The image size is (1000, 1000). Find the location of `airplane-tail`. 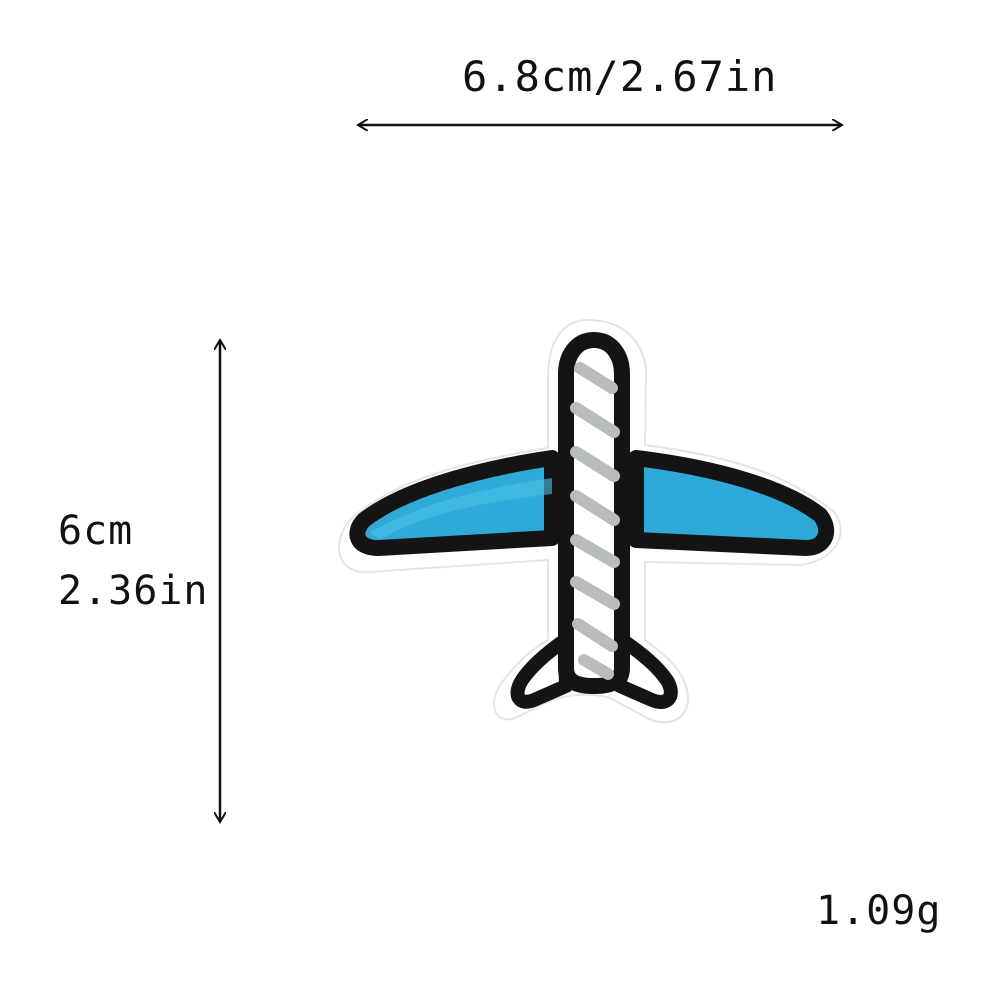

airplane-tail is located at coordinates (594, 671).